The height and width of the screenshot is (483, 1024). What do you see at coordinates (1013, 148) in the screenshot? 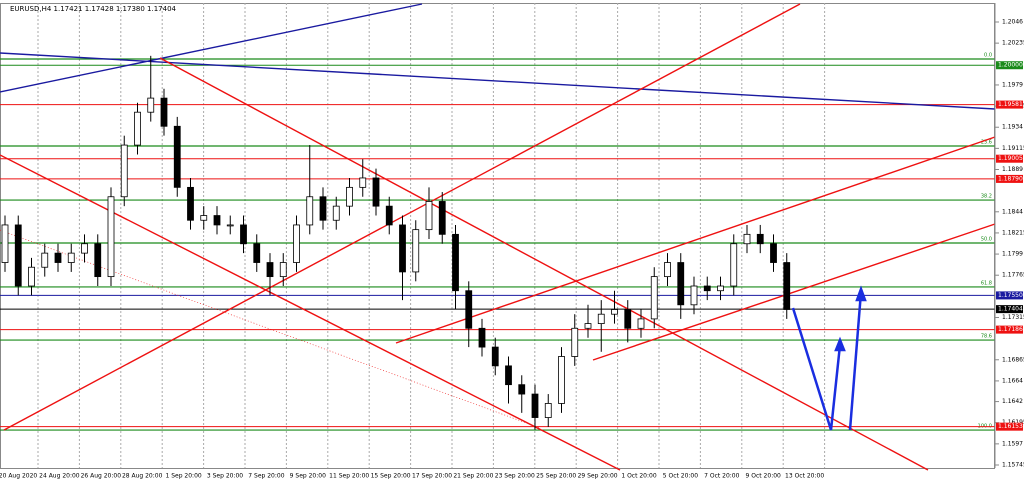
I see `y-tick-label: 1.19115` at bounding box center [1013, 148].